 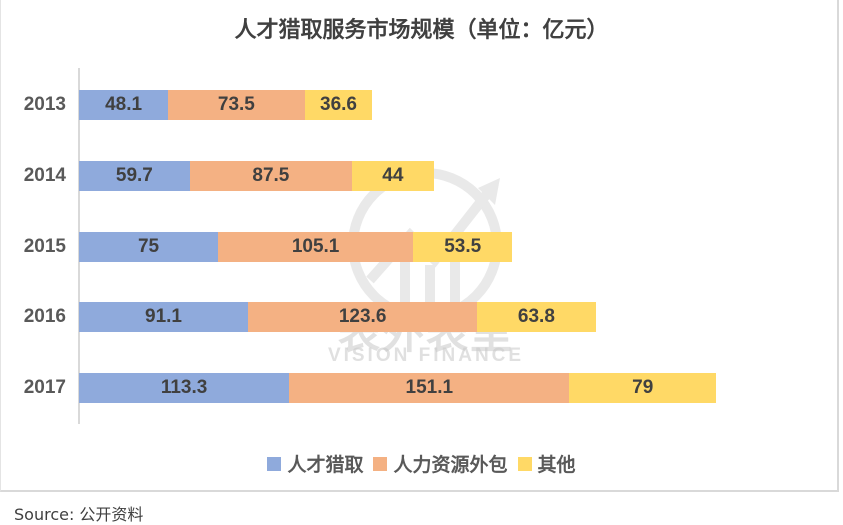 What do you see at coordinates (642, 388) in the screenshot?
I see `bar-segment: 79` at bounding box center [642, 388].